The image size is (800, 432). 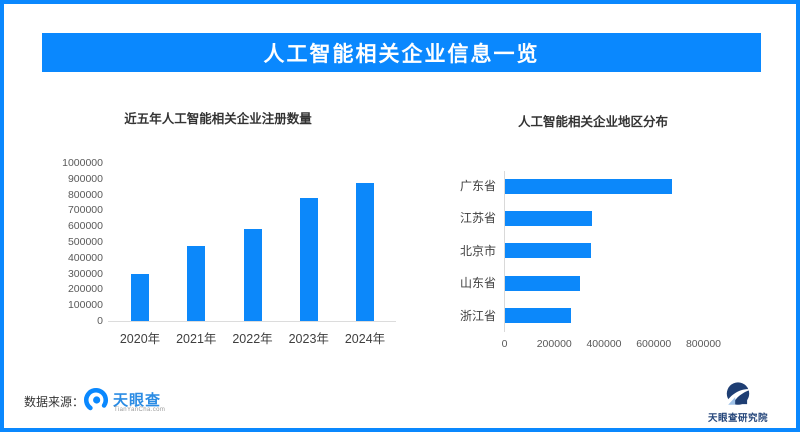 What do you see at coordinates (196, 283) in the screenshot?
I see `bar-2021年` at bounding box center [196, 283].